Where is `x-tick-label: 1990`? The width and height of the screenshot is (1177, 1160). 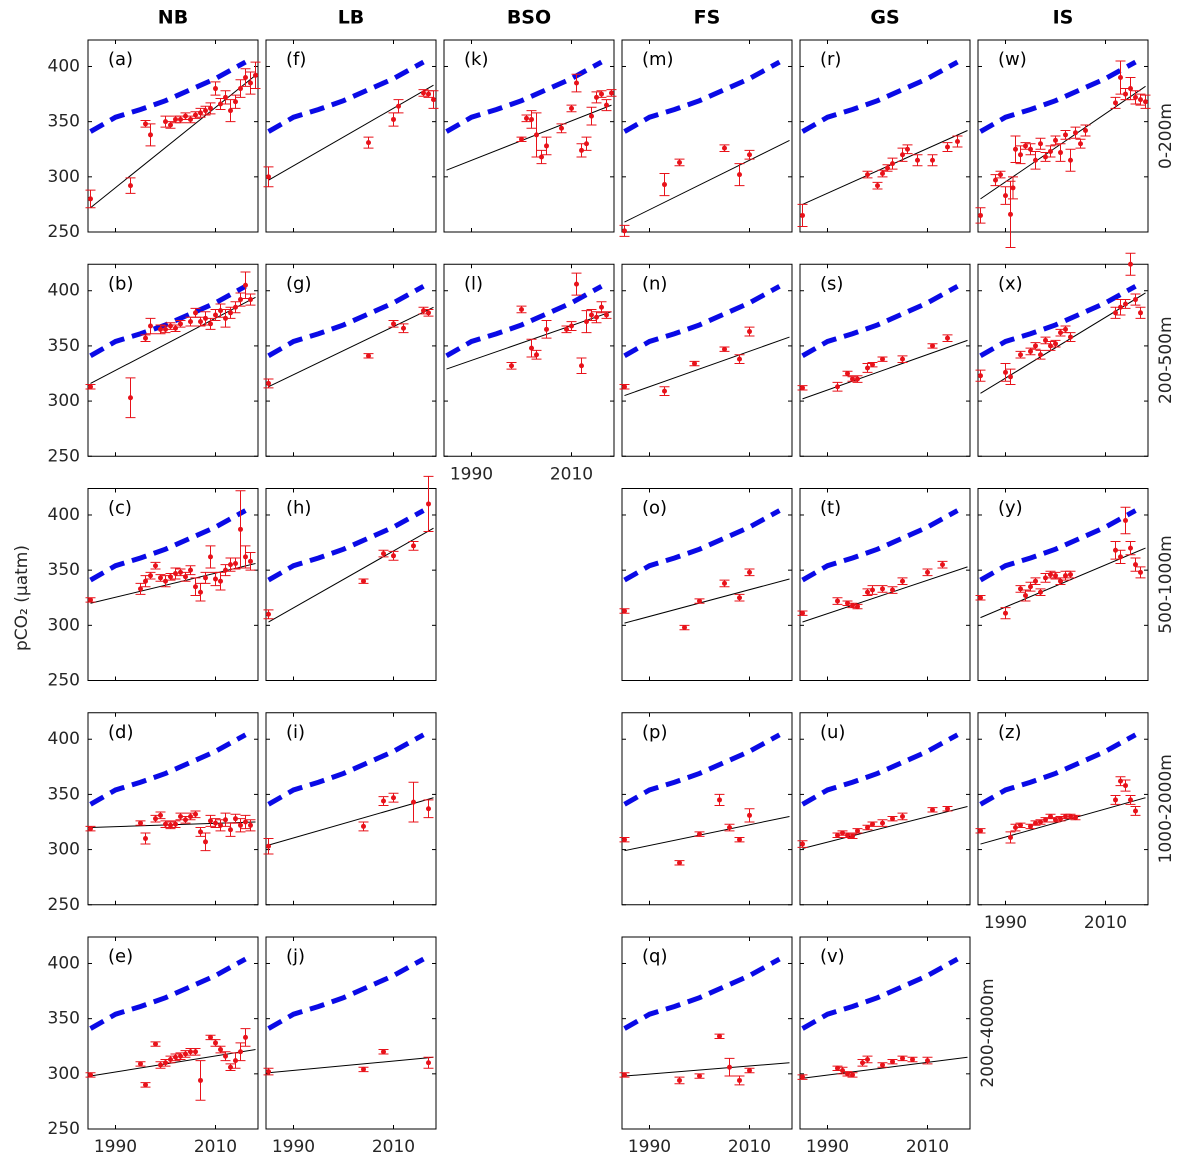 x-tick-label: 1990 is located at coordinates (293, 1147).